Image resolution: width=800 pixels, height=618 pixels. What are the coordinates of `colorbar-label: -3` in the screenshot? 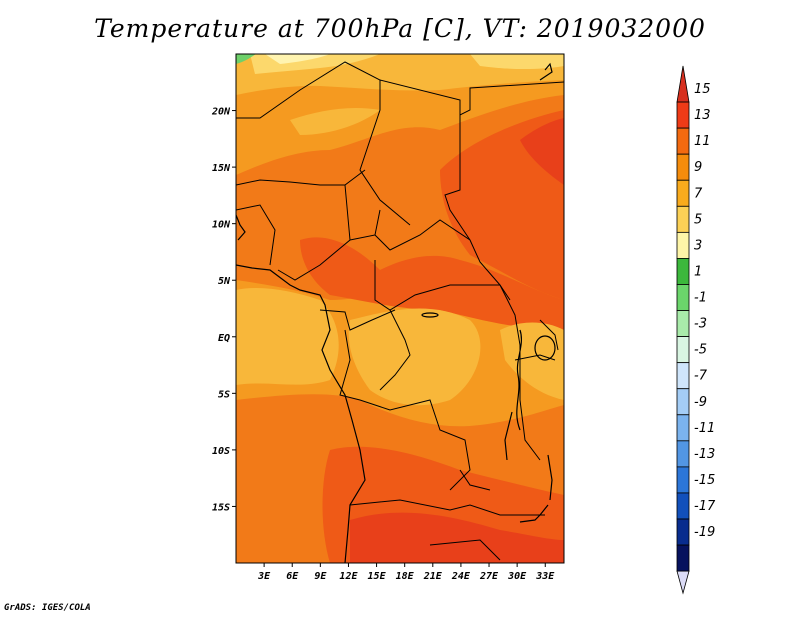 It's located at (700, 324).